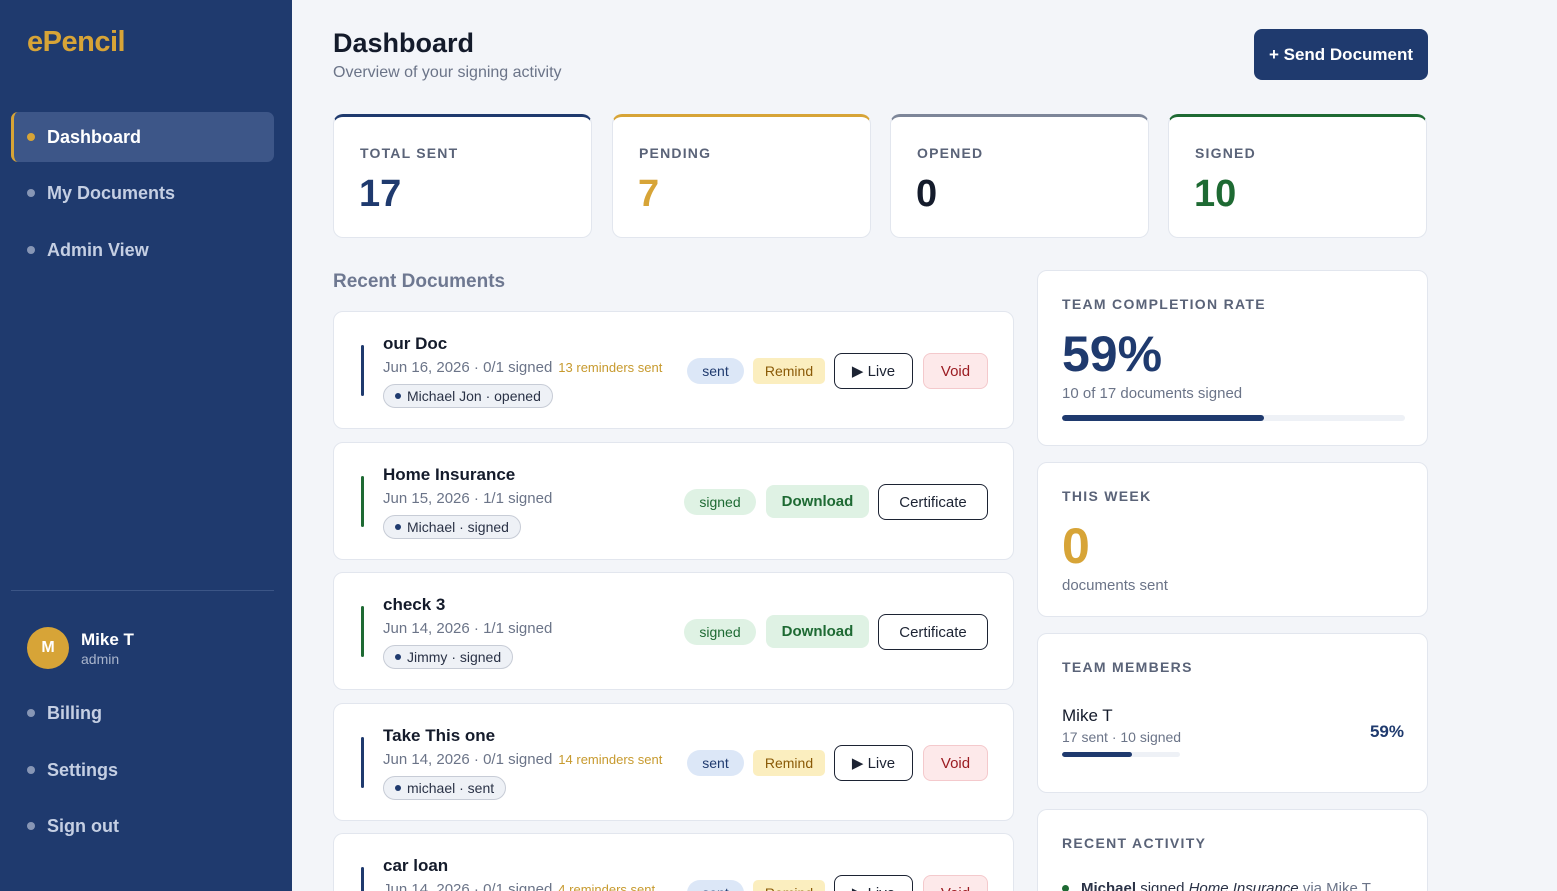  I want to click on sidebar-item-label: My Documents, so click(111, 192).